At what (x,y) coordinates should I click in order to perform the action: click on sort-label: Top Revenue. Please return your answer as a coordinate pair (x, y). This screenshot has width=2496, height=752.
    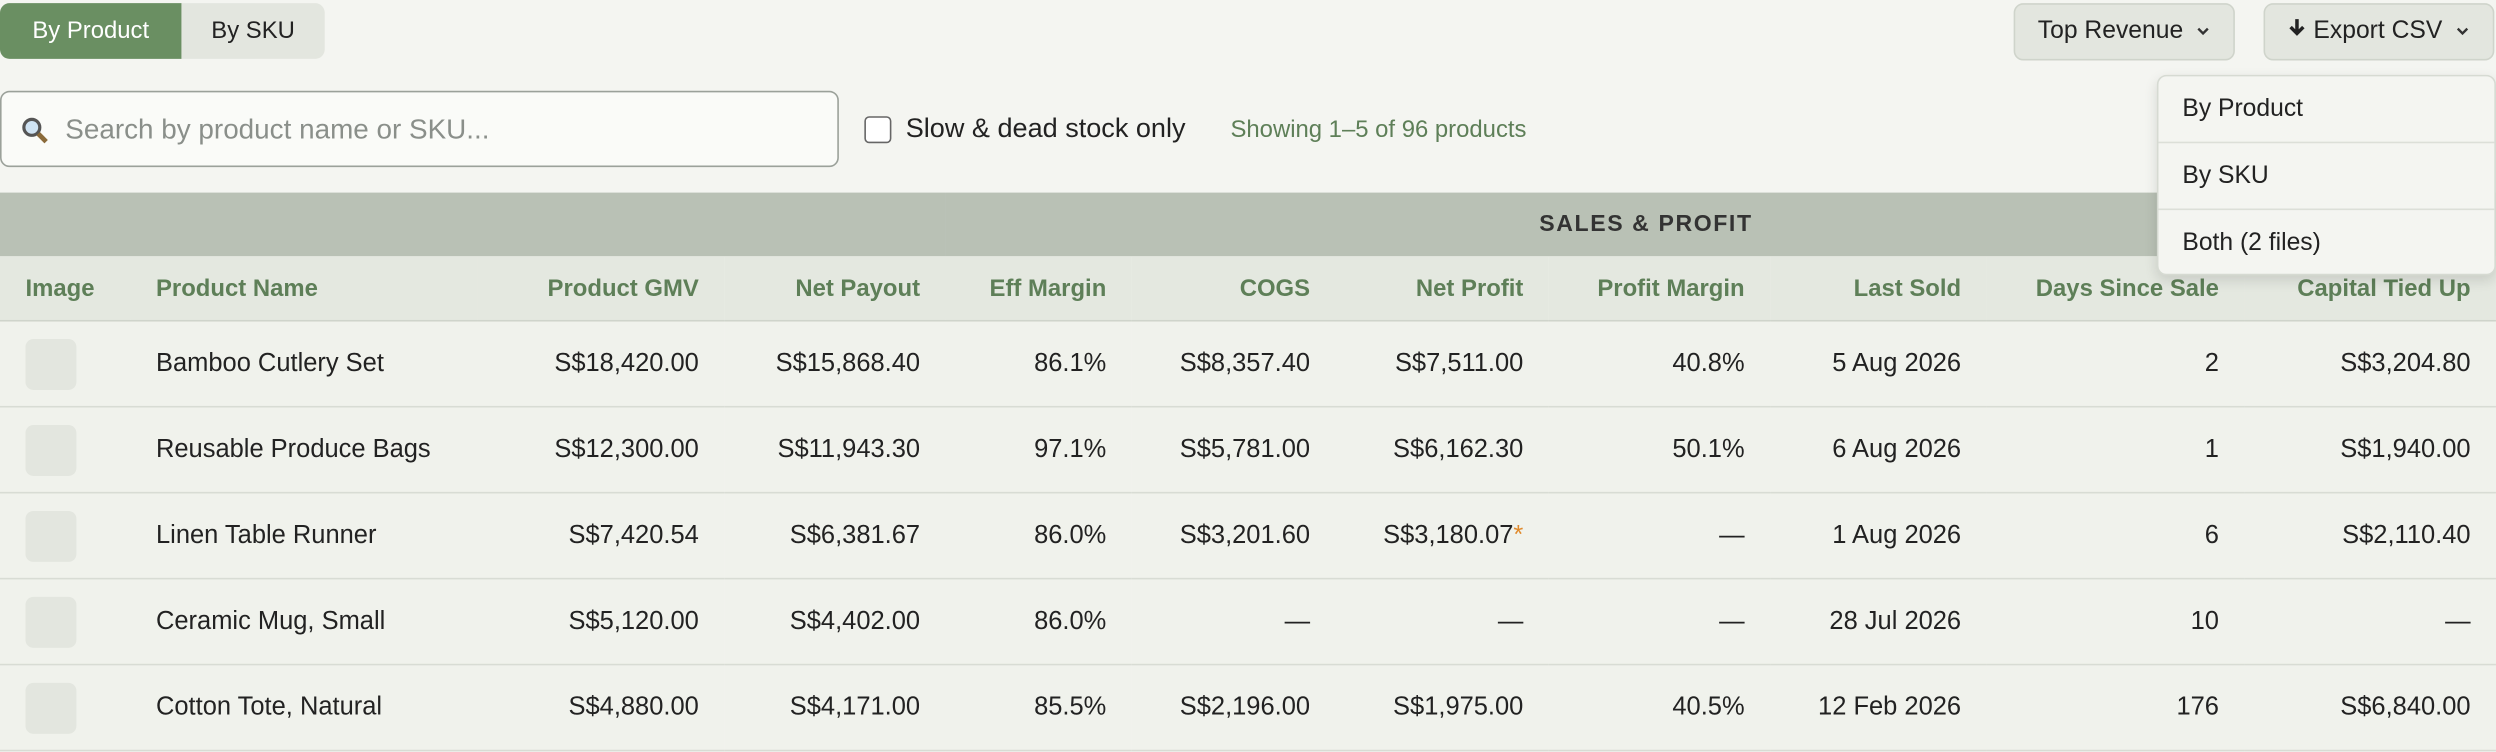
    Looking at the image, I should click on (2110, 31).